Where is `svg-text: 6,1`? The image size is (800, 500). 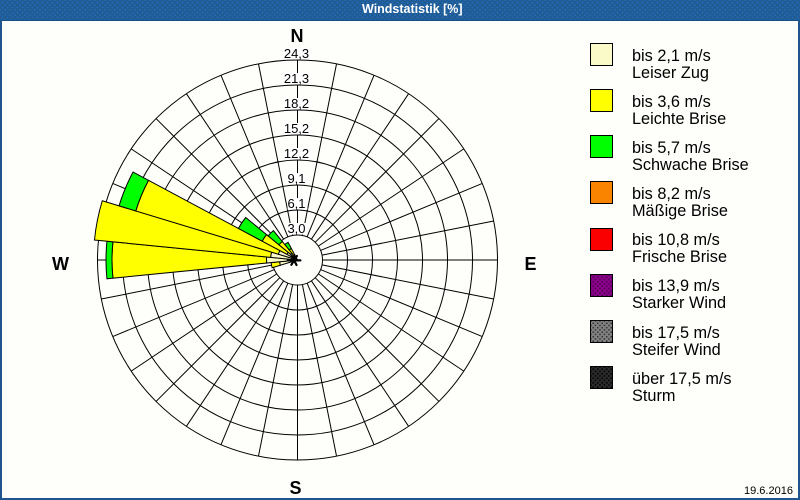
svg-text: 6,1 is located at coordinates (296, 203).